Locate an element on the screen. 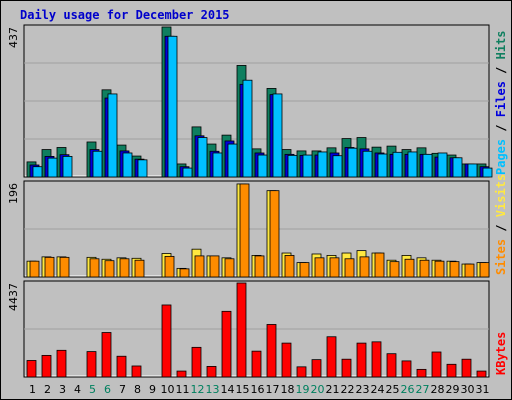 Image resolution: width=512 pixels, height=400 pixels. side-label-part: Hits is located at coordinates (501, 44).